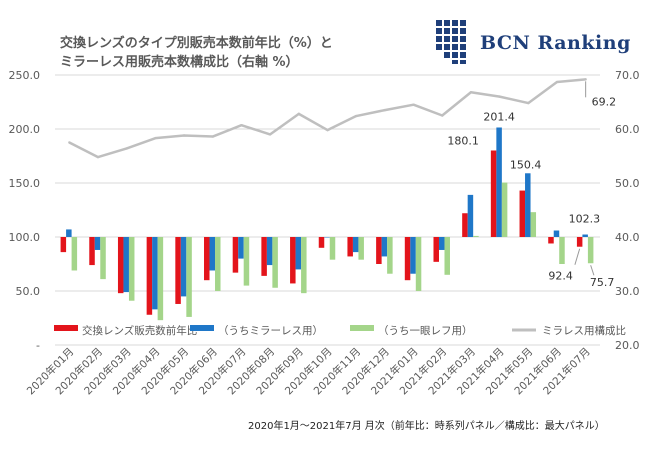  What do you see at coordinates (627, 75) in the screenshot?
I see `y2-tick-label: 70.0` at bounding box center [627, 75].